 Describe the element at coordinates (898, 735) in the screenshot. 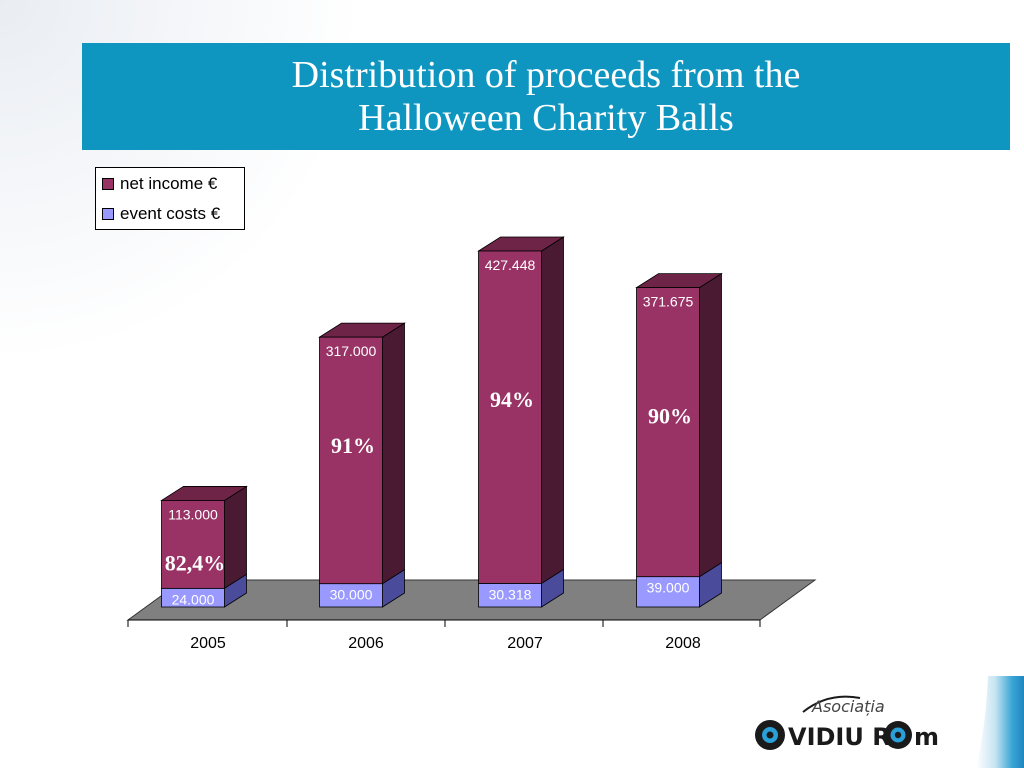

I see `logo-ring-right-dot` at that location.